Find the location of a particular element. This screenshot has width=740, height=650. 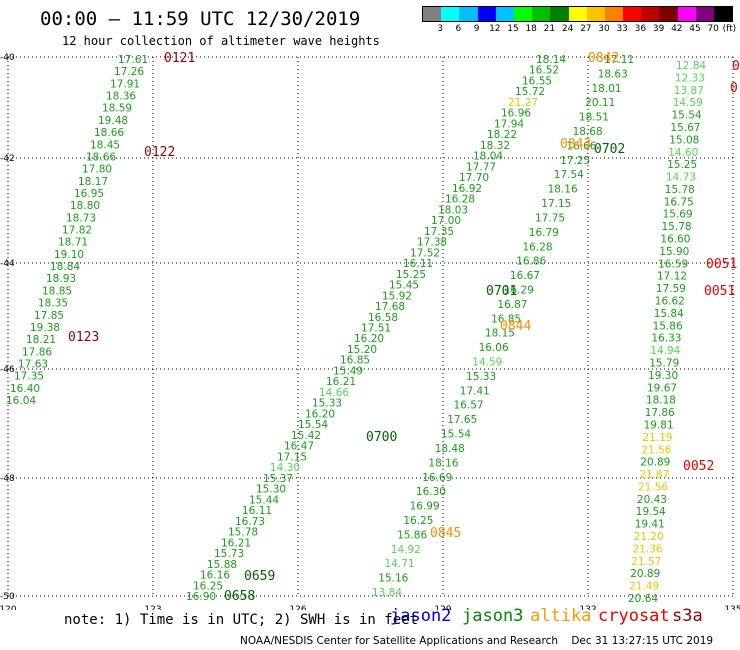

wave-height-value: 14.59 is located at coordinates (688, 103).